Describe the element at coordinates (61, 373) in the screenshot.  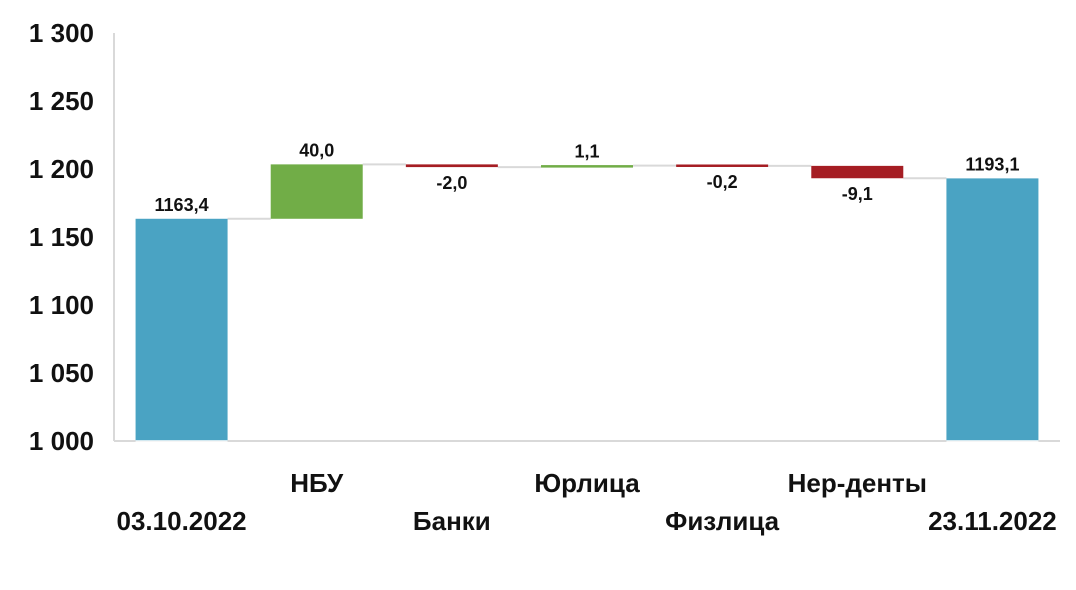
I see `y-tick-label: 1 050` at that location.